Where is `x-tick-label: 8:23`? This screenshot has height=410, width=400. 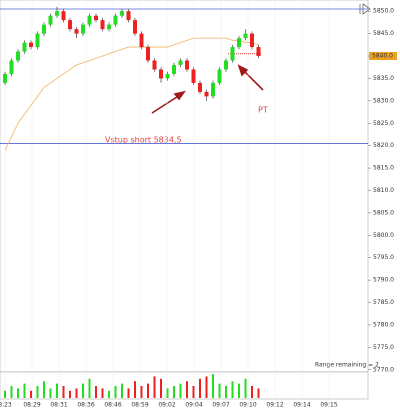
x-tick-label: 8:23 is located at coordinates (6, 405).